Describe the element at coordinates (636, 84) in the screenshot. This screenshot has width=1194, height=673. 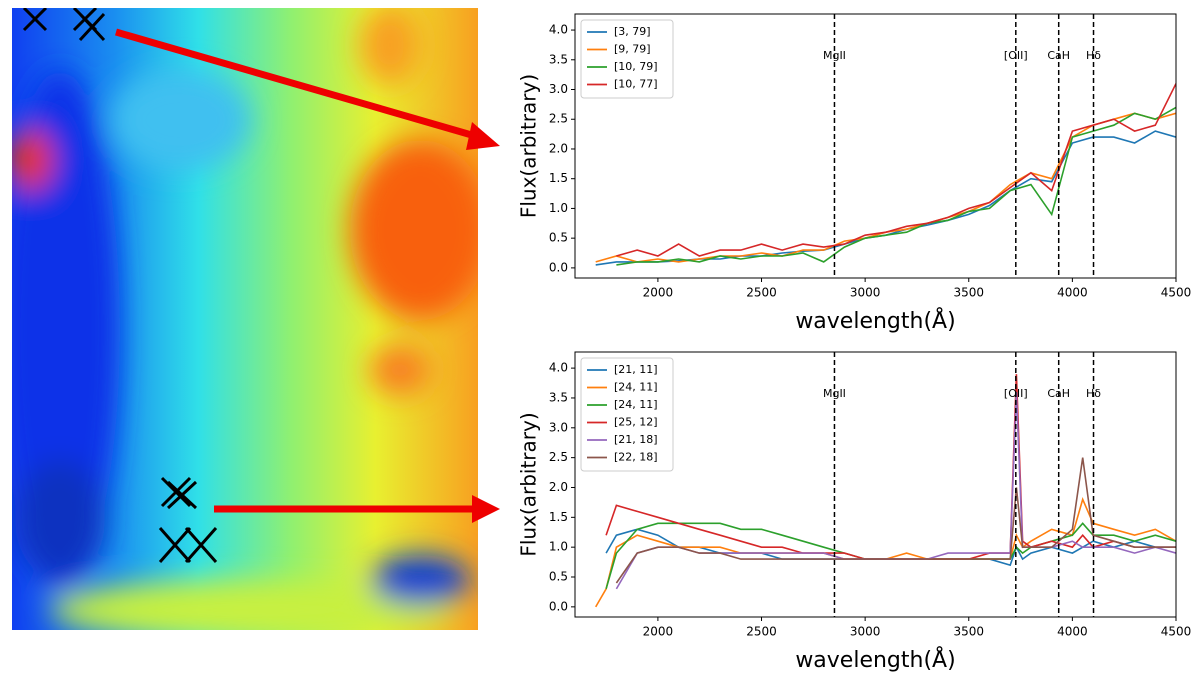
I see `legend-label: [10, 77]` at that location.